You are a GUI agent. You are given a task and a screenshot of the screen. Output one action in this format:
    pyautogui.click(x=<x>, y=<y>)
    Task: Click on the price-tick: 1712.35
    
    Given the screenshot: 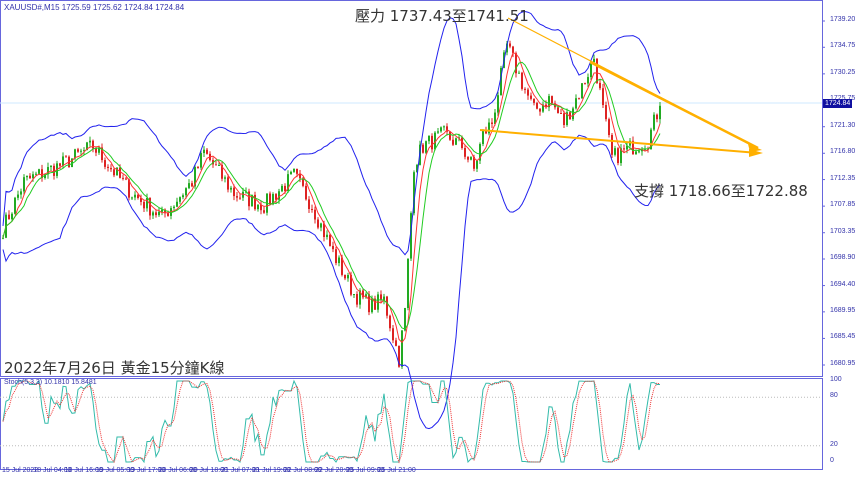 What is the action you would take?
    pyautogui.click(x=843, y=178)
    